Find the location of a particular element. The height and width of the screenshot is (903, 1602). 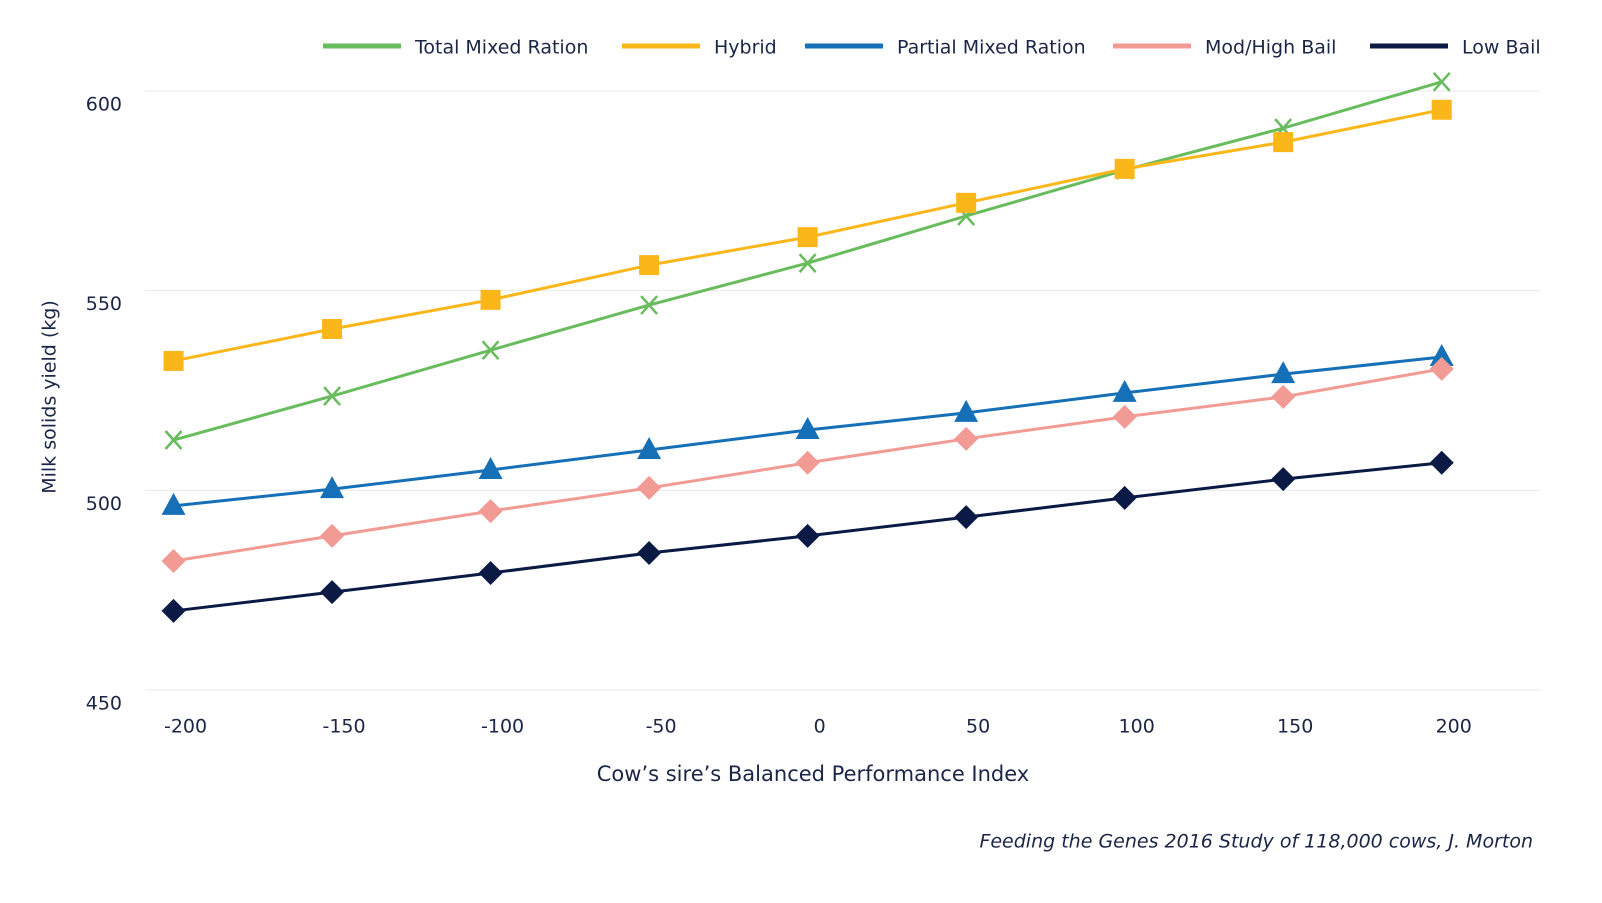

legend-label: Total Mixed Ration is located at coordinates (501, 48).